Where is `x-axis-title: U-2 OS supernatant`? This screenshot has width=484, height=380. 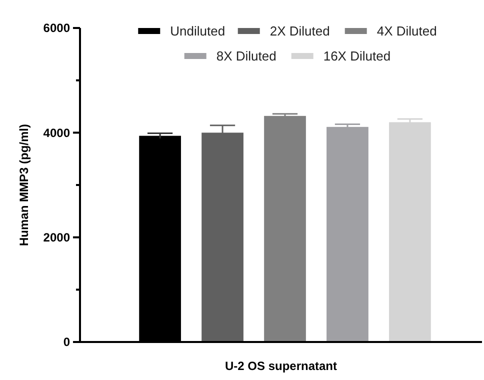 x-axis-title: U-2 OS supernatant is located at coordinates (281, 366).